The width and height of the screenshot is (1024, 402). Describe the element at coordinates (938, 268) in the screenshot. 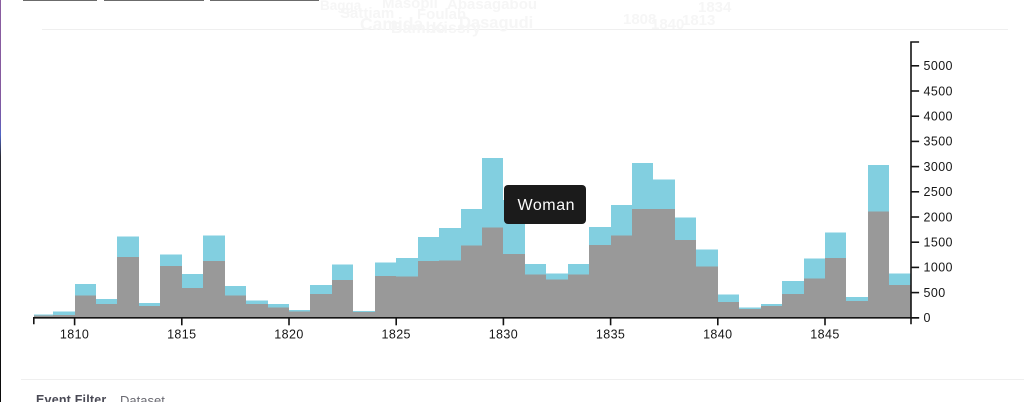

I see `svg-text: 1000` at that location.